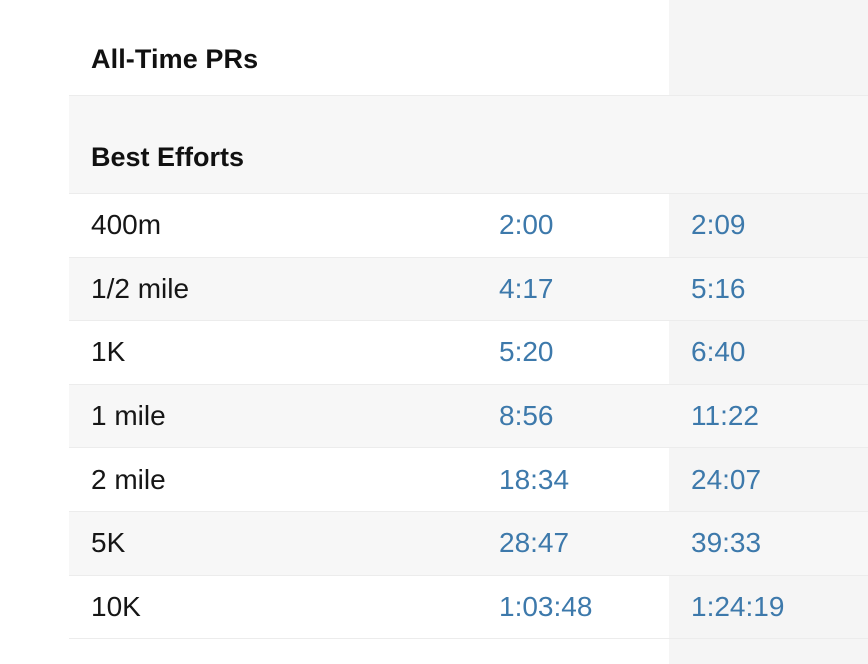 This screenshot has width=868, height=664. Describe the element at coordinates (526, 416) in the screenshot. I see `best-time-link: 8:56` at that location.